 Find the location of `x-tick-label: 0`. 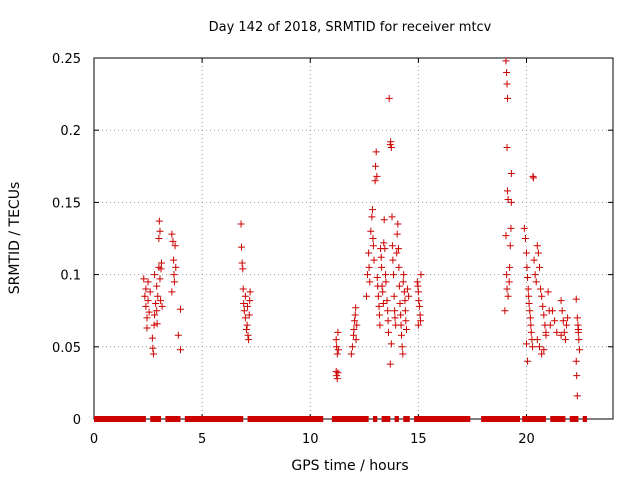

x-tick-label: 0 is located at coordinates (94, 439).